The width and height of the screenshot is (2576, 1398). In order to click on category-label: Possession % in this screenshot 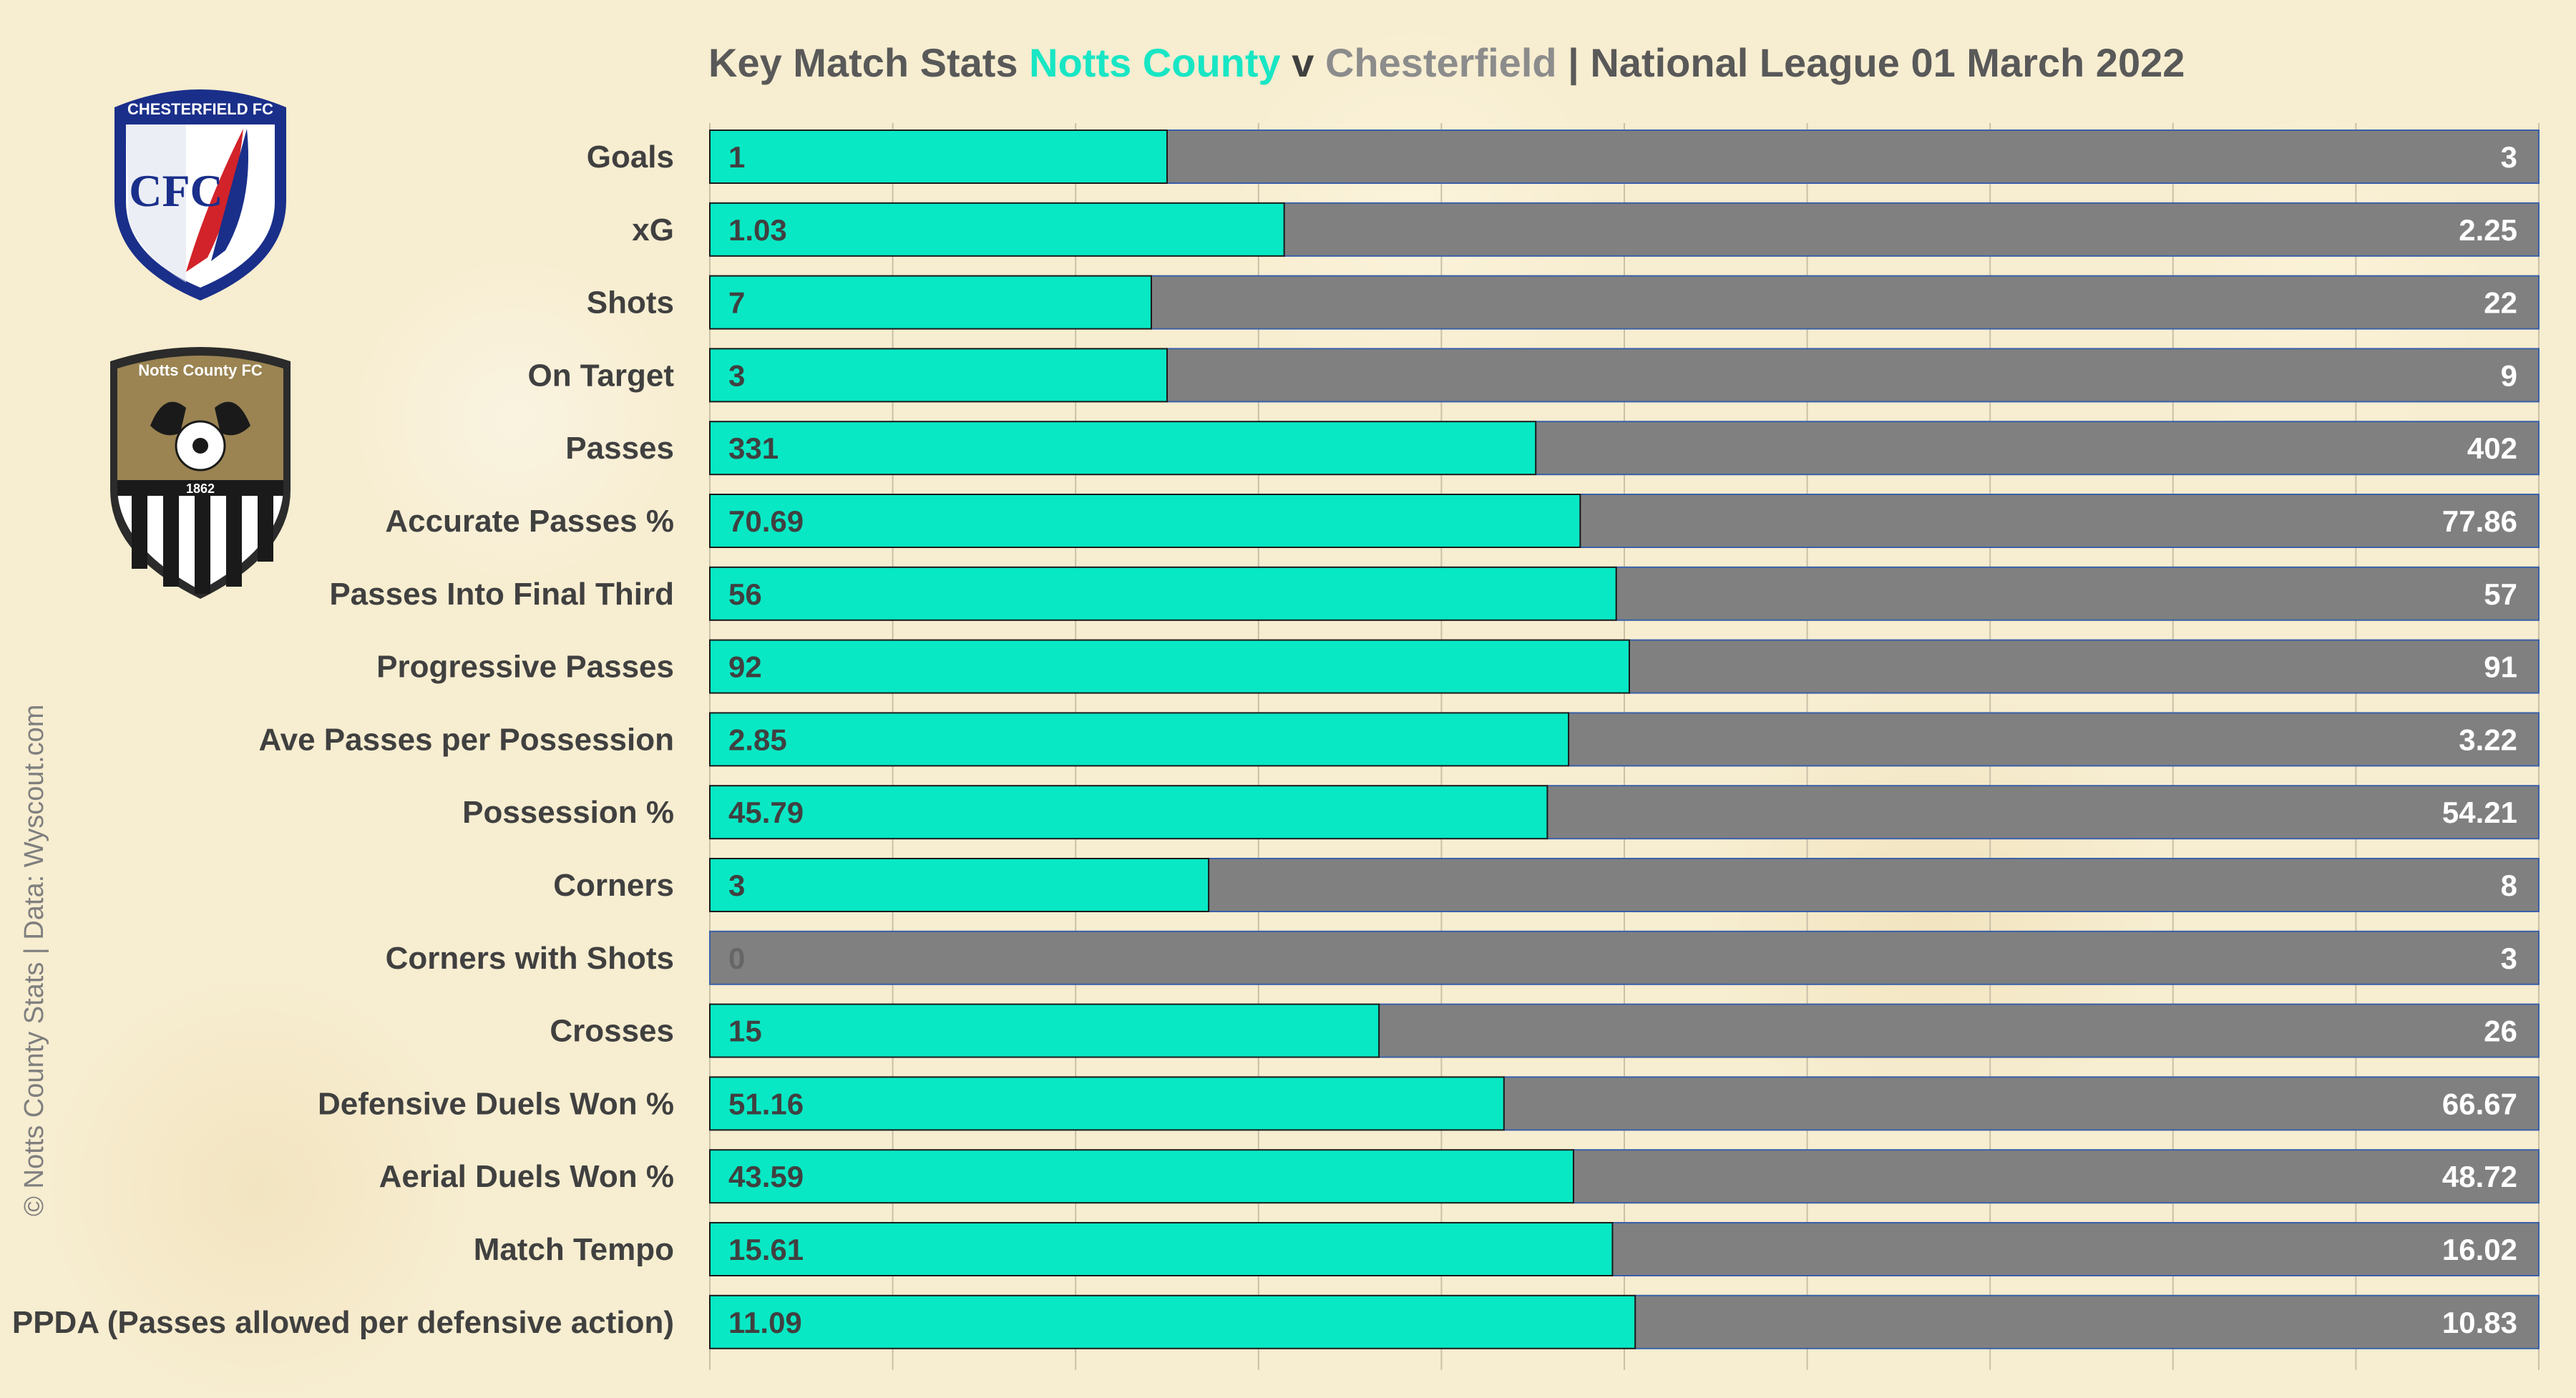, I will do `click(568, 812)`.